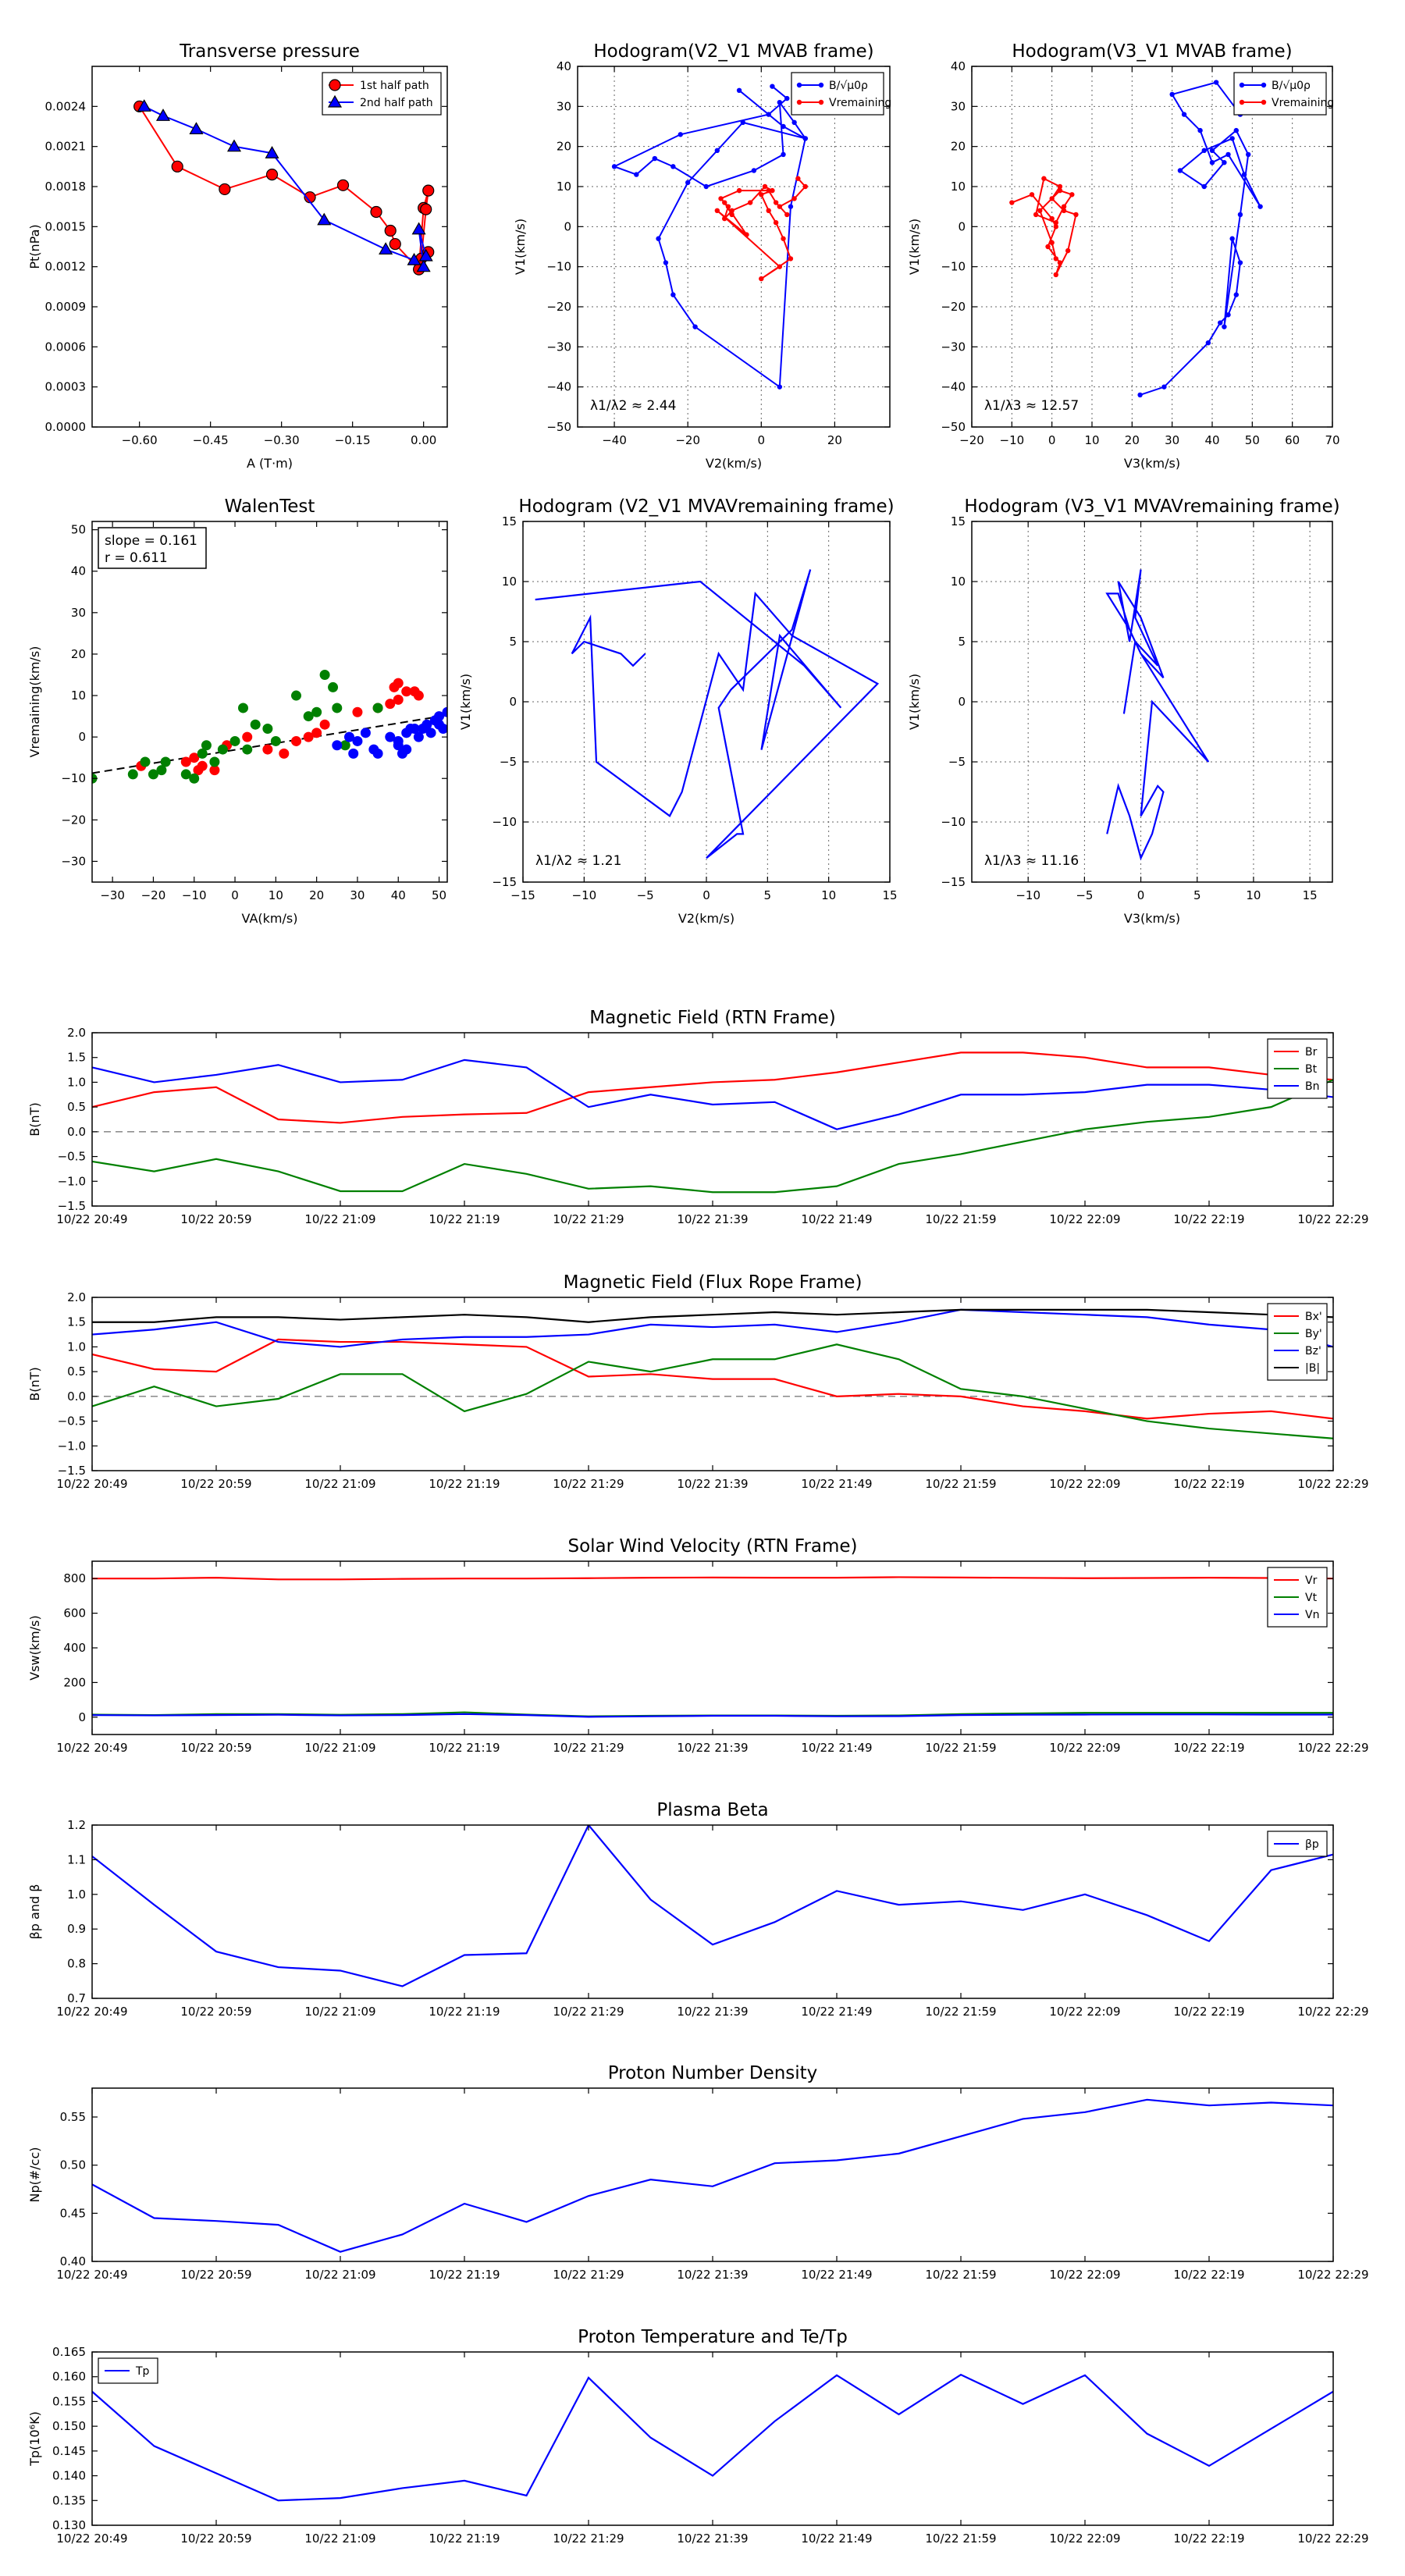 This screenshot has width=1405, height=2576. What do you see at coordinates (418, 736) in the screenshot?
I see `series-2-point` at bounding box center [418, 736].